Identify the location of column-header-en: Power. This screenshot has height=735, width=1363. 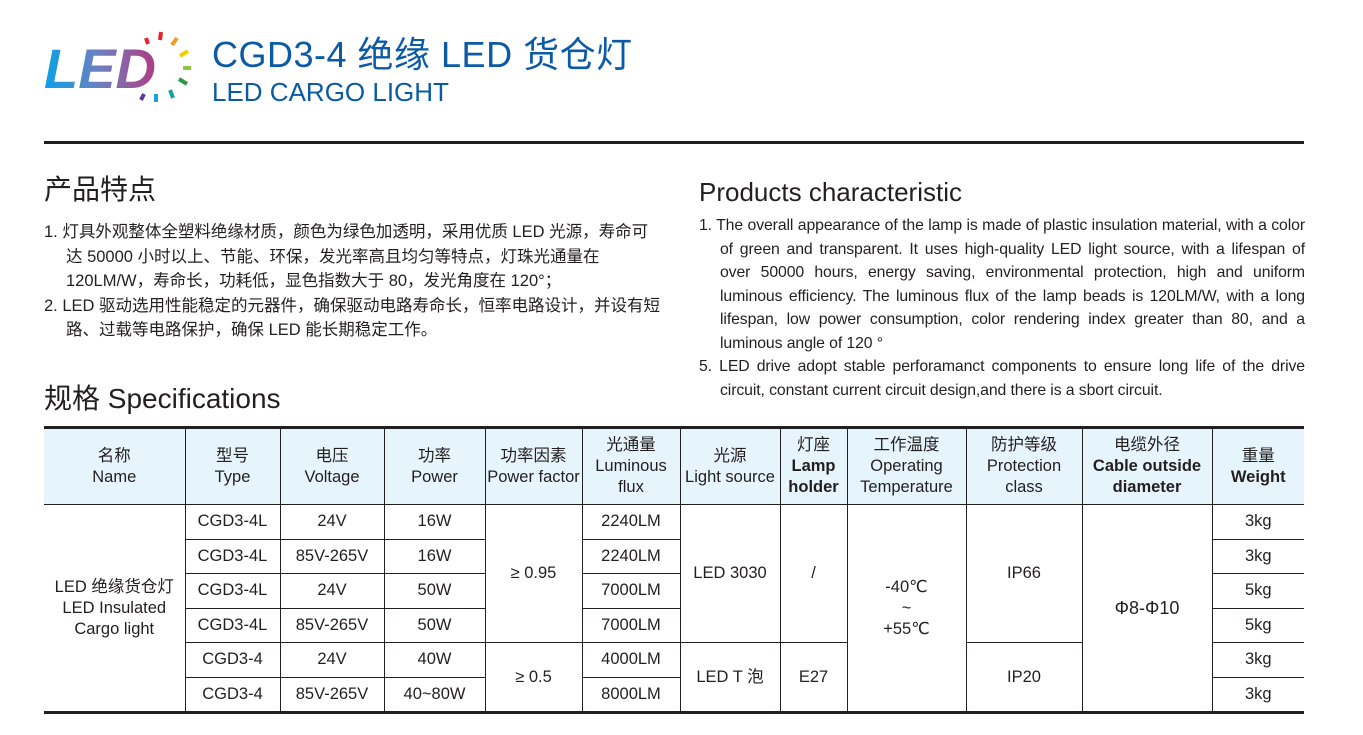
(434, 476).